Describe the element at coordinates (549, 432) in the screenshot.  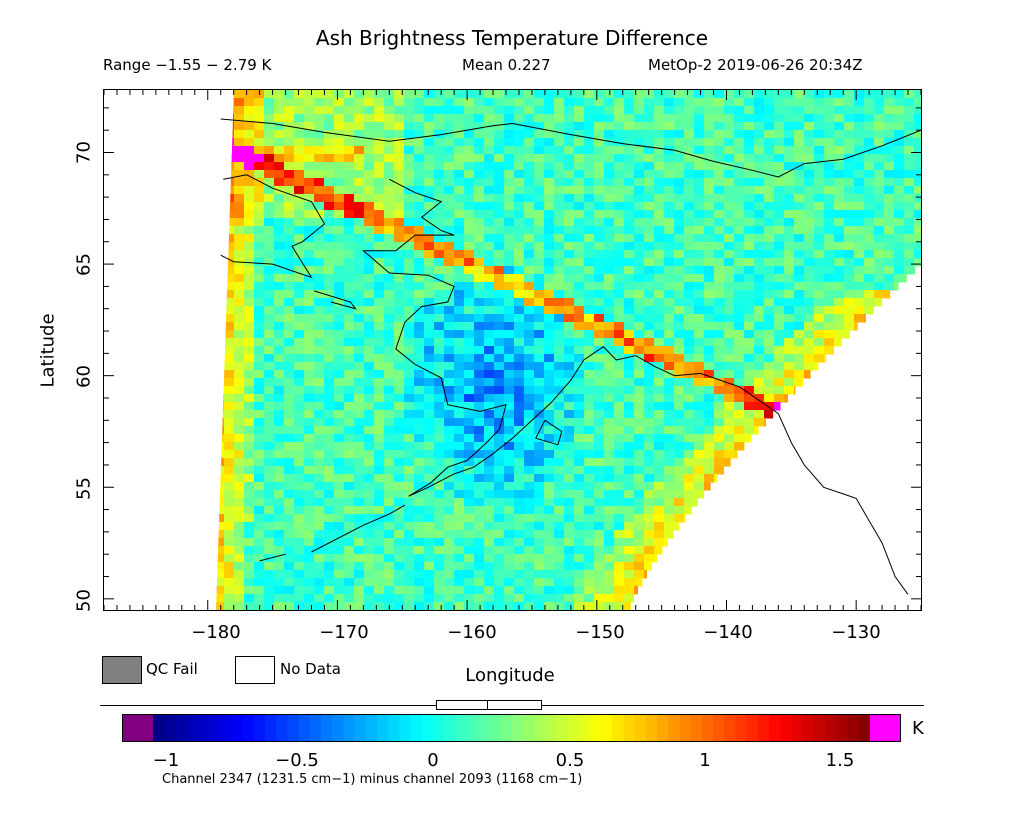
I see `coastline` at that location.